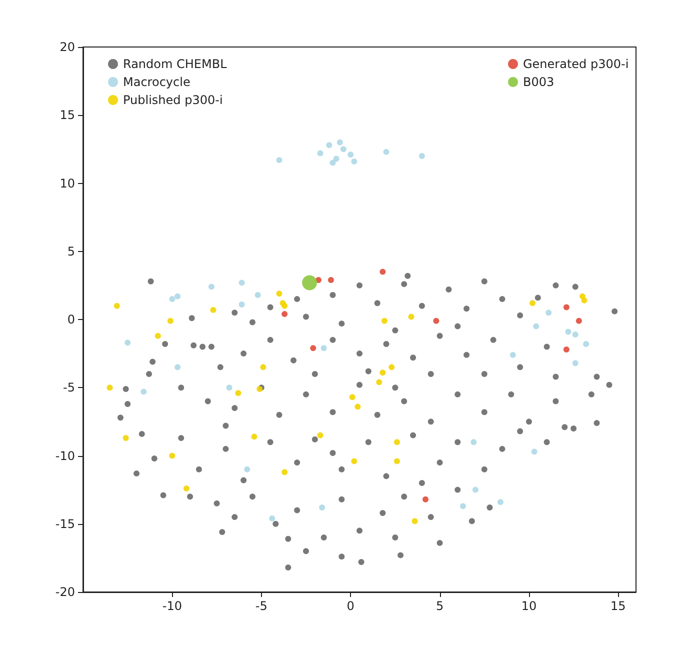 The image size is (697, 668). What do you see at coordinates (67, 47) in the screenshot?
I see `y-tick-label: 20` at bounding box center [67, 47].